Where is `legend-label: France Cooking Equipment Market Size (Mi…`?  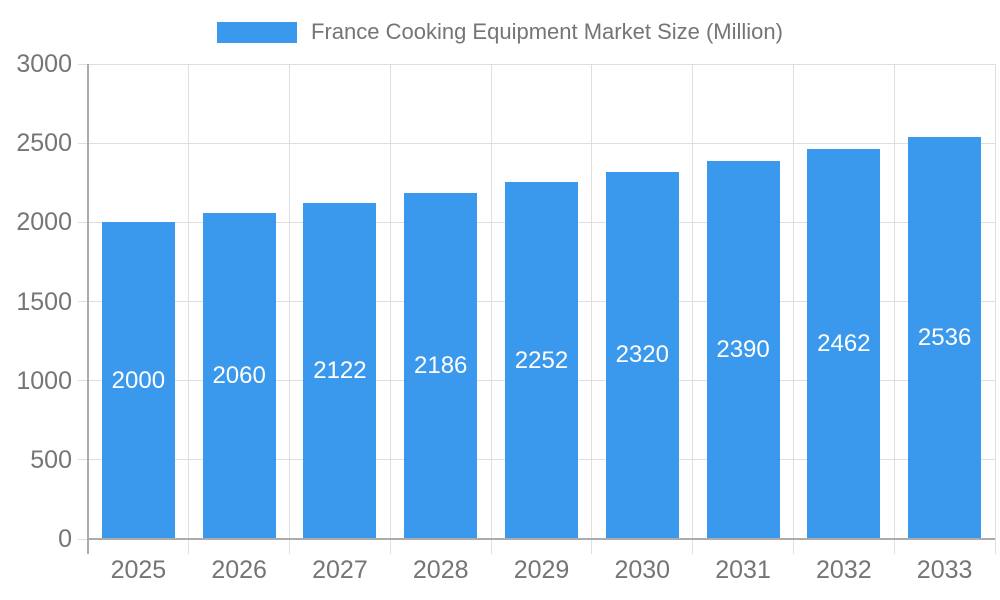 legend-label: France Cooking Equipment Market Size (Mi… is located at coordinates (547, 31).